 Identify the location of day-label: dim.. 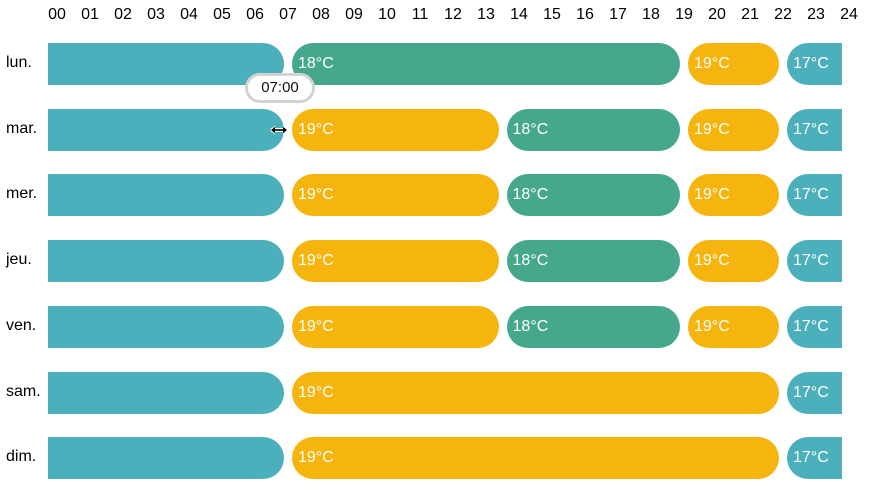
(21, 457).